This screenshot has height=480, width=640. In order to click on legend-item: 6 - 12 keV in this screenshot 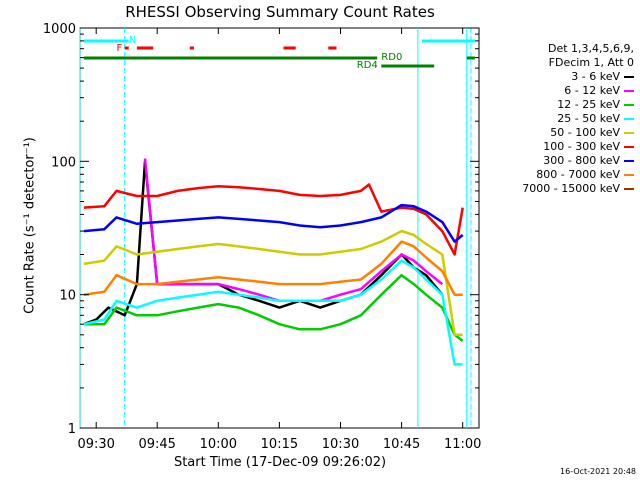, I will do `click(558, 91)`.